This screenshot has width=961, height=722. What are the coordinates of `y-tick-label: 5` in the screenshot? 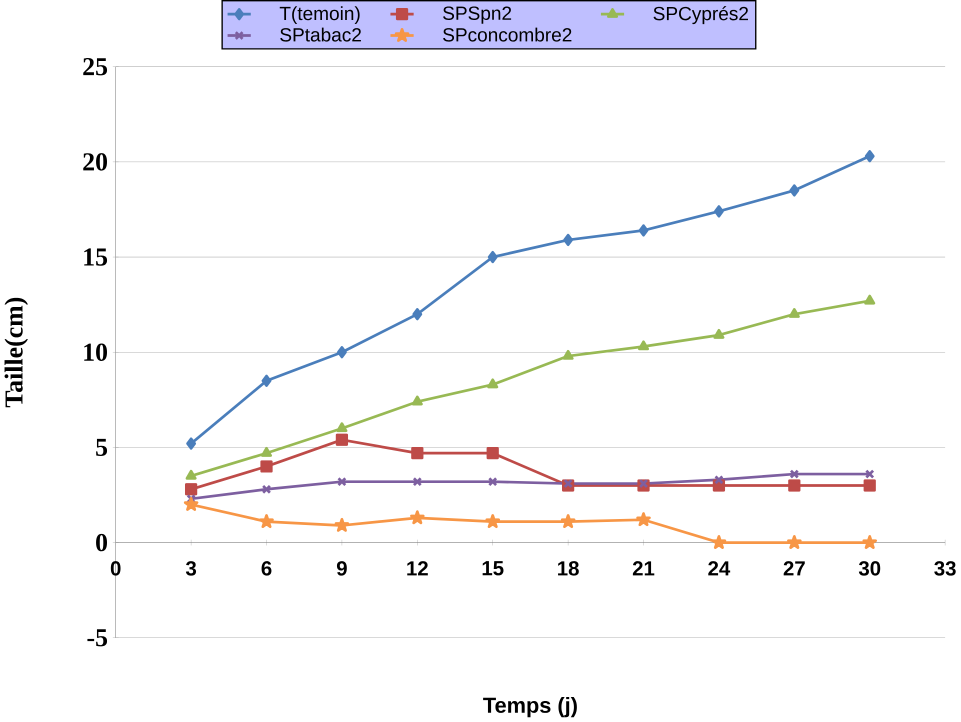 It's located at (102, 447).